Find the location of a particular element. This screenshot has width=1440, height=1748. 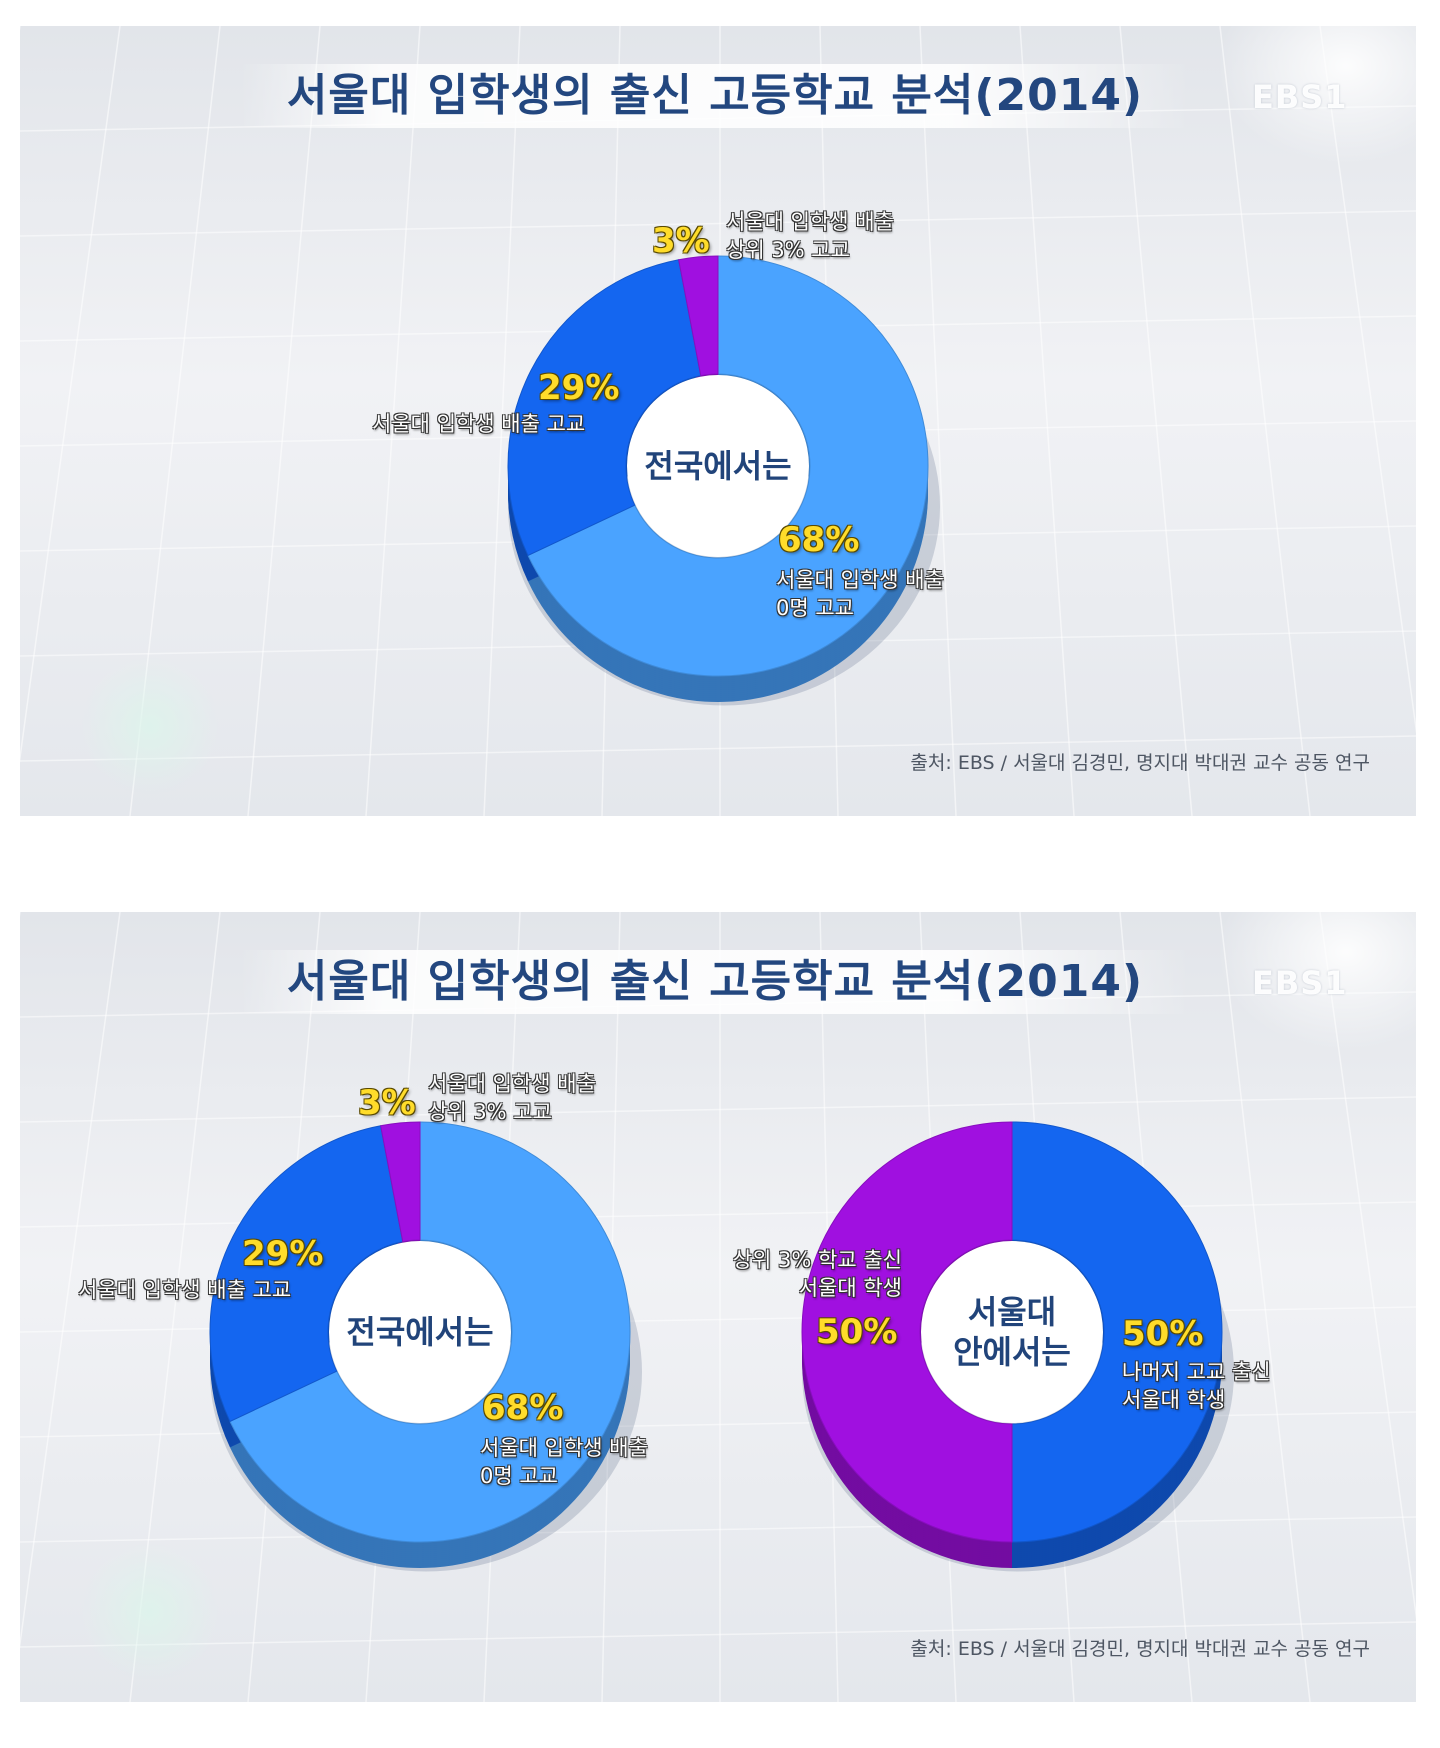

slice-description-label: 상위 3% 학교 출신 서울대 학생 is located at coordinates (817, 1274).